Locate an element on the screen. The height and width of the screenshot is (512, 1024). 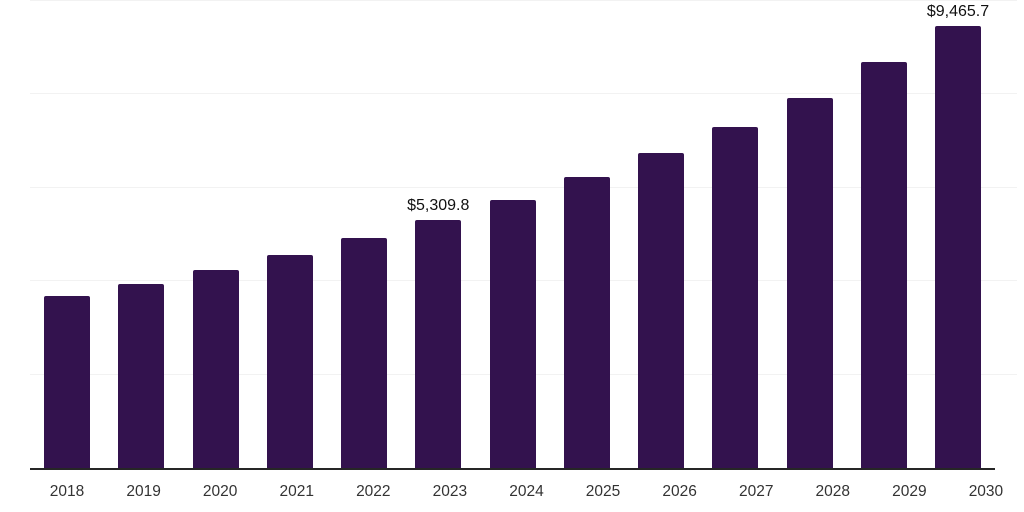
bar-cell-2030: $9,465.7 is located at coordinates (958, 234).